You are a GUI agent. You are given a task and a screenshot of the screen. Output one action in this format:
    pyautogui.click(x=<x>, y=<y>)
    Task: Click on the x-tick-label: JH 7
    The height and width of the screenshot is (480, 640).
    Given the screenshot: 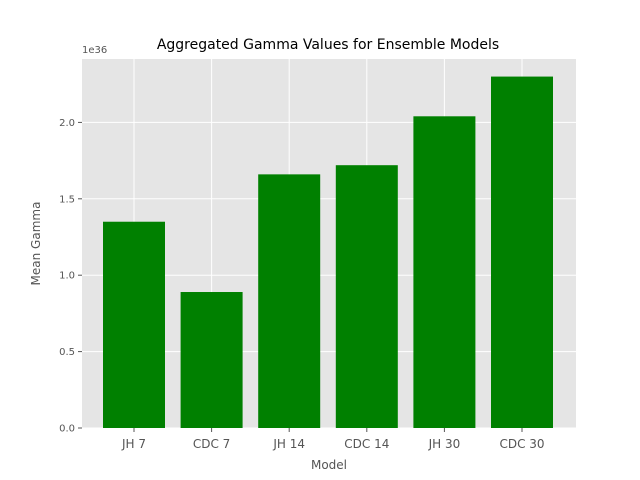 What is the action you would take?
    pyautogui.click(x=133, y=444)
    